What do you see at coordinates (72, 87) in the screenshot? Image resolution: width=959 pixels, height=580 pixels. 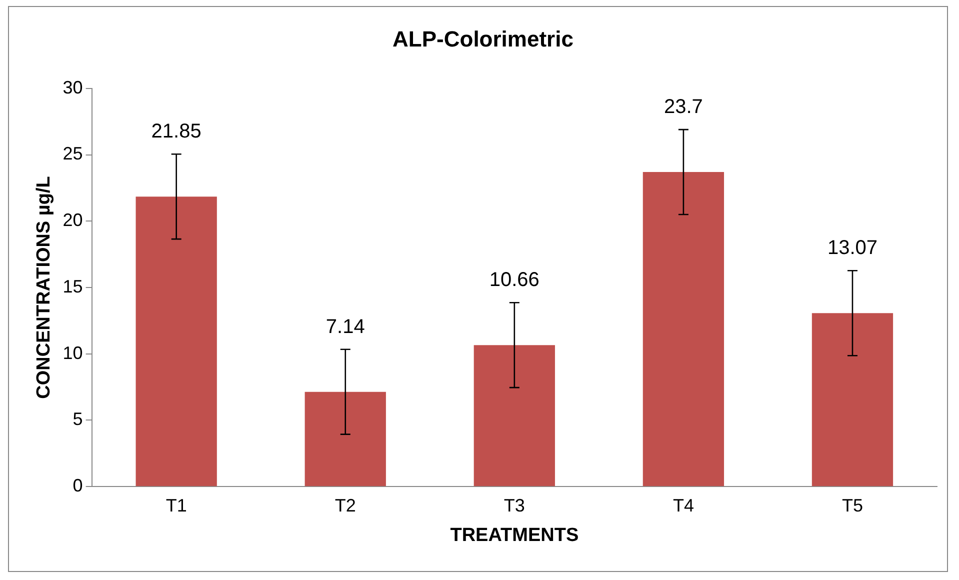 I see `y-tick-label: 30` at bounding box center [72, 87].